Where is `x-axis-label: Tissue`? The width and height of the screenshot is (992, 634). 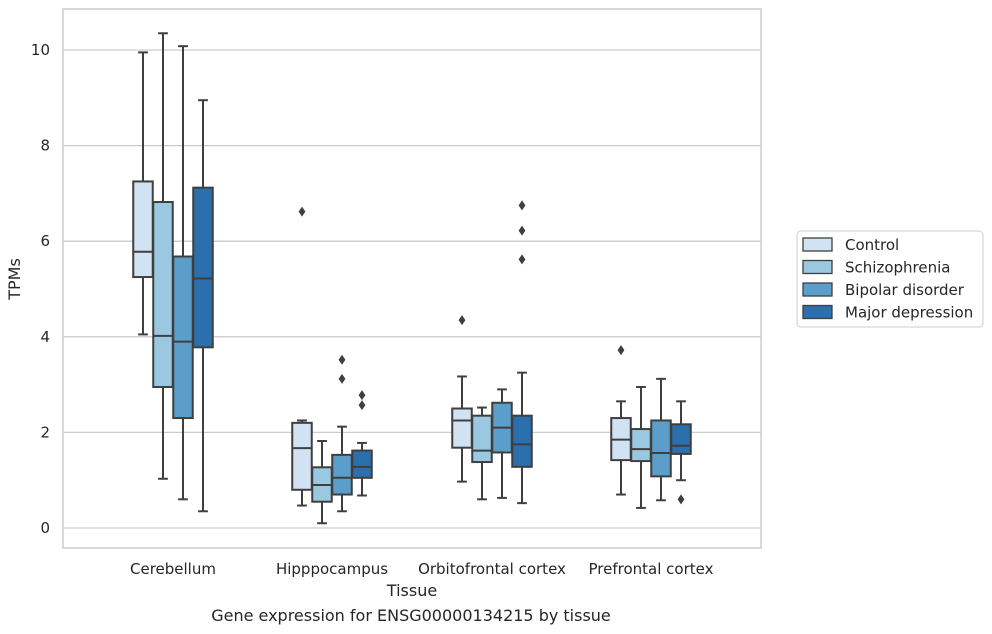
x-axis-label: Tissue is located at coordinates (411, 590).